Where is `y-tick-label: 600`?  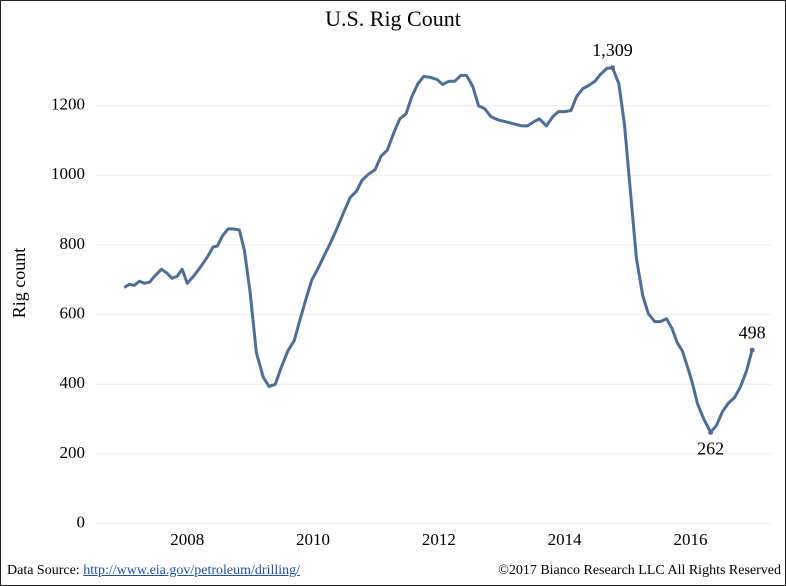 y-tick-label: 600 is located at coordinates (73, 313).